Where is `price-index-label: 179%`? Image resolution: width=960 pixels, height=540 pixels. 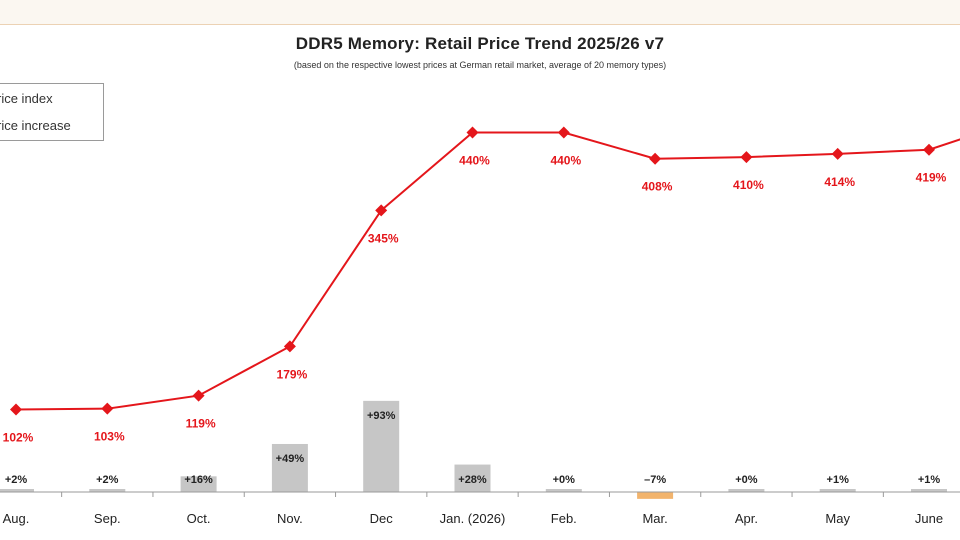 price-index-label: 179% is located at coordinates (292, 374).